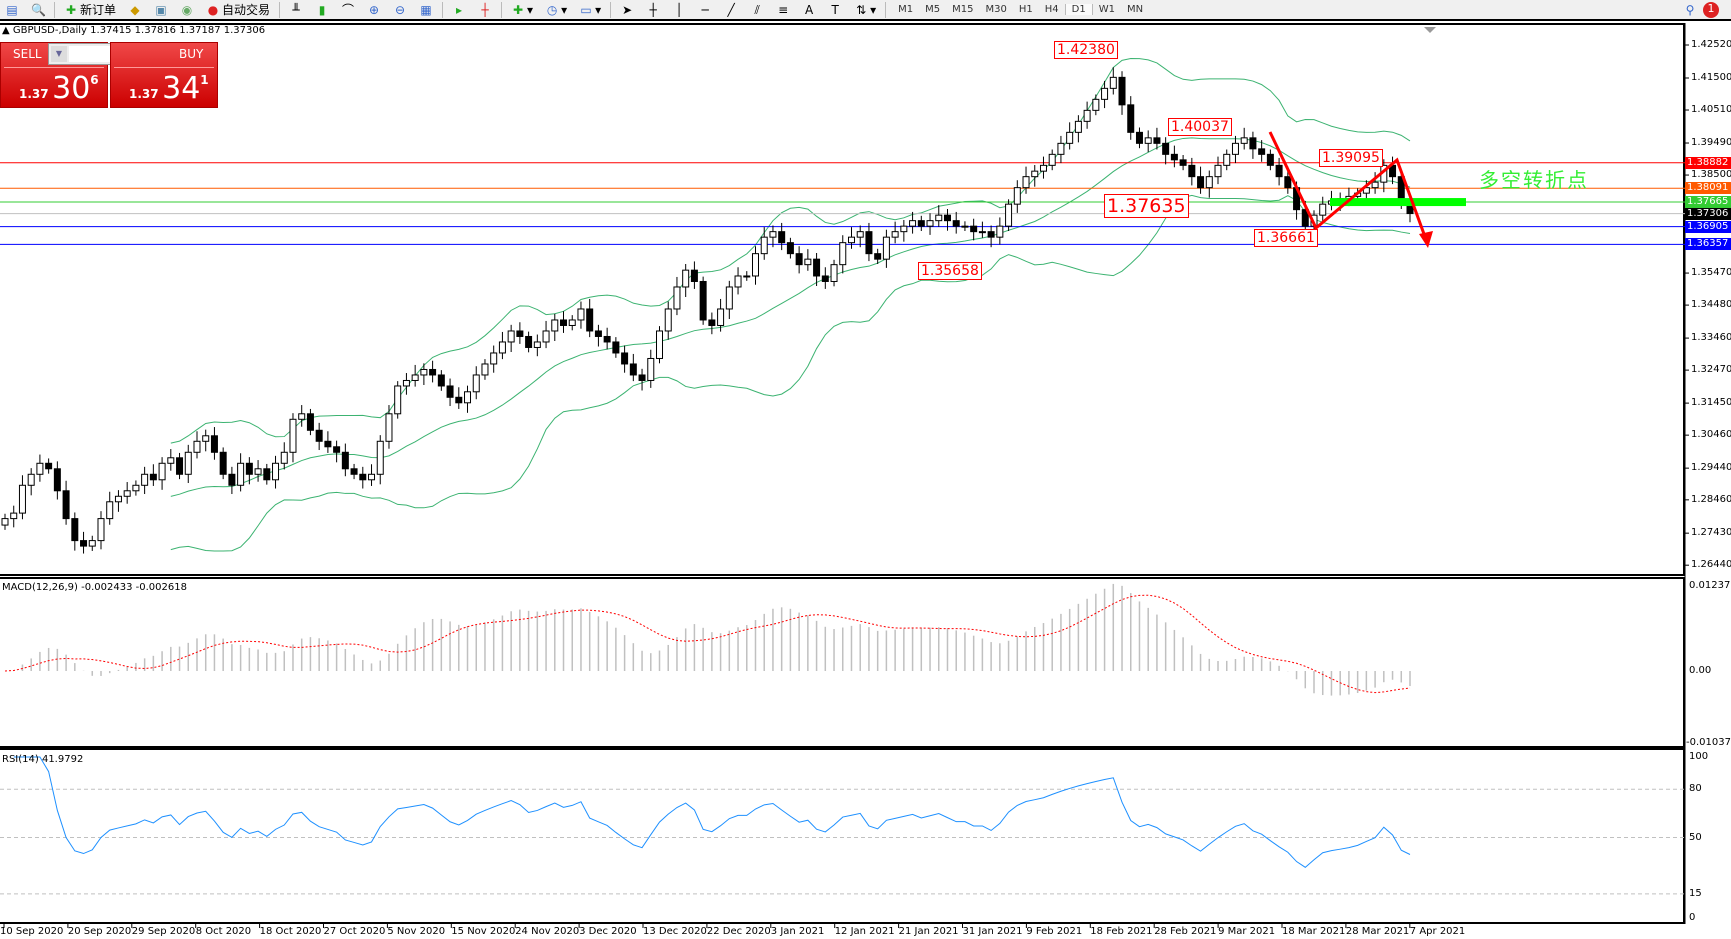 The width and height of the screenshot is (1731, 939). I want to click on timeframe-m30: M30, so click(996, 9).